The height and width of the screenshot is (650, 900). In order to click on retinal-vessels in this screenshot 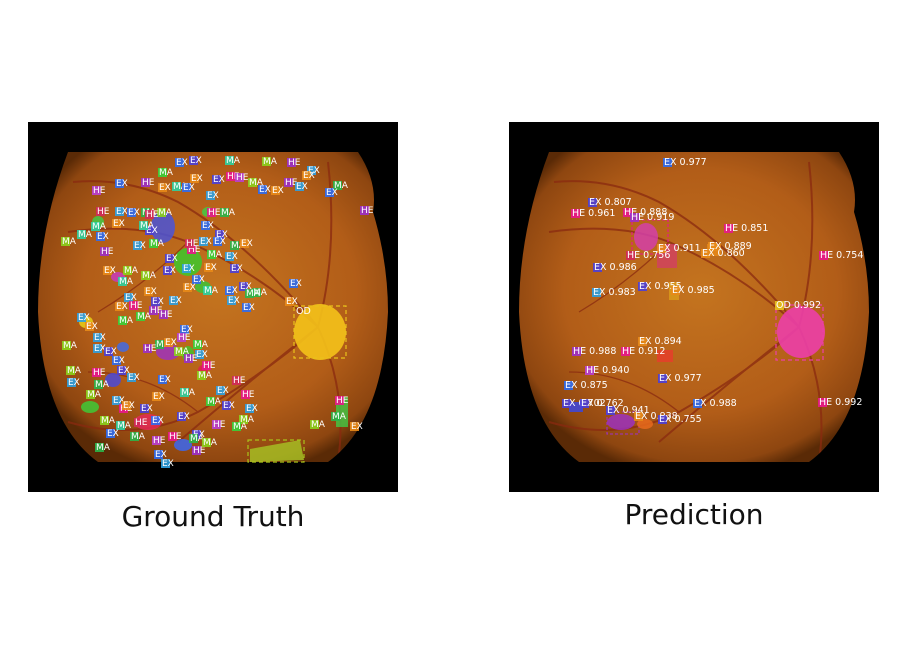, I will do `click(685, 311)`.